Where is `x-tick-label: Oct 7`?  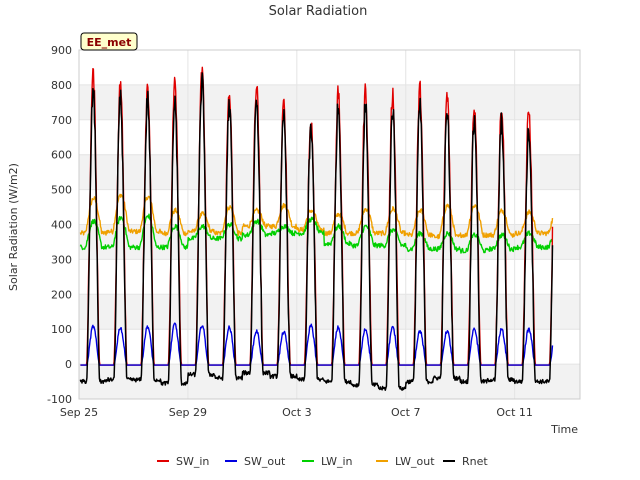 x-tick-label: Oct 7 is located at coordinates (406, 412).